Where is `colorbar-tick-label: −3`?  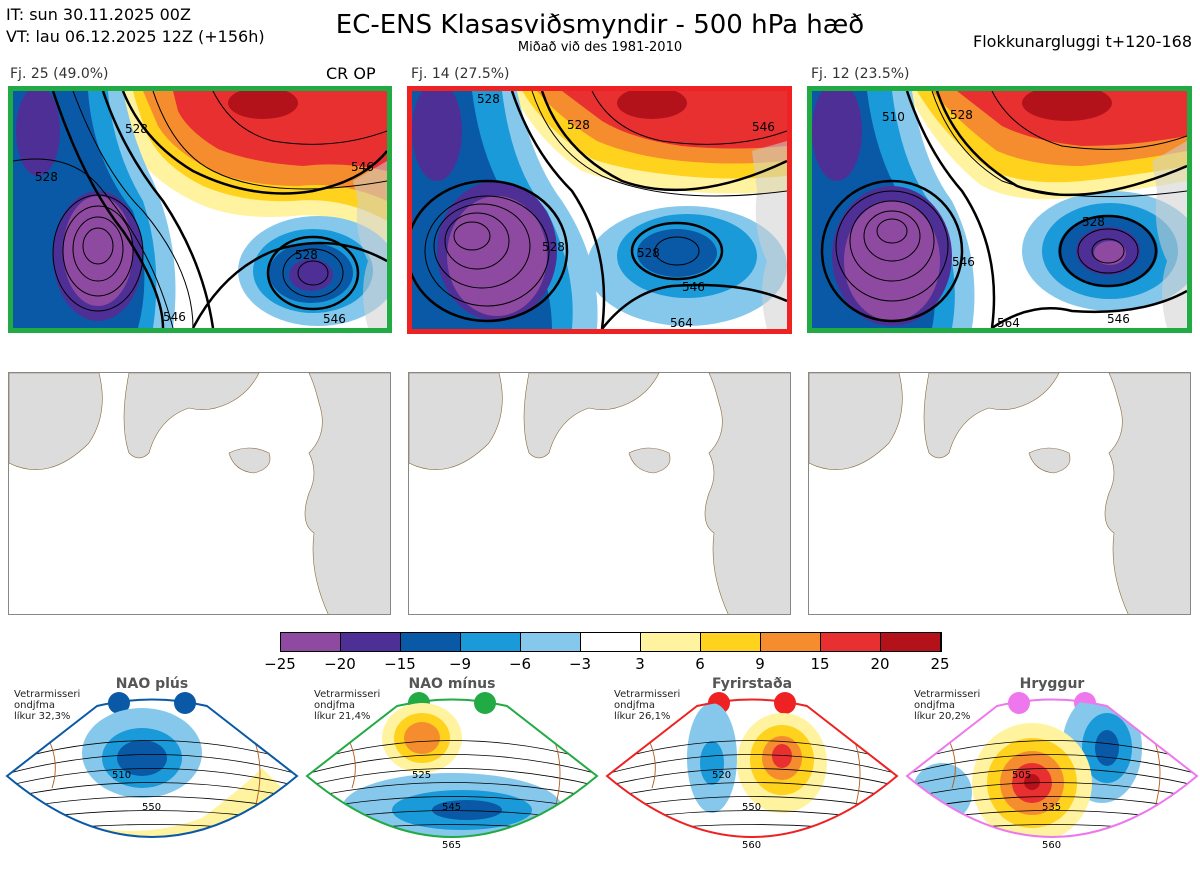
colorbar-tick-label: −3 is located at coordinates (580, 664).